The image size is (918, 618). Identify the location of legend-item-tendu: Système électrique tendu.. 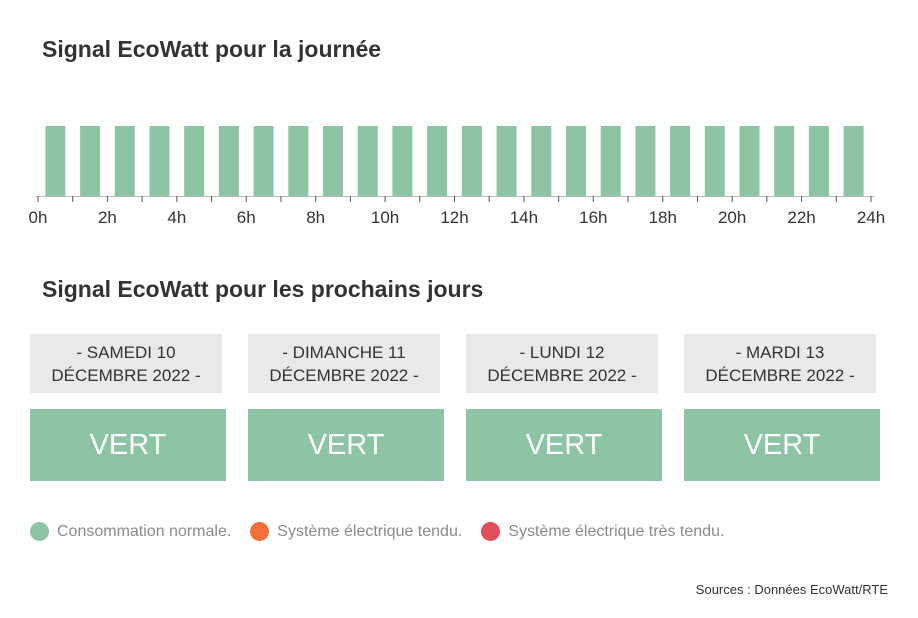
(356, 531).